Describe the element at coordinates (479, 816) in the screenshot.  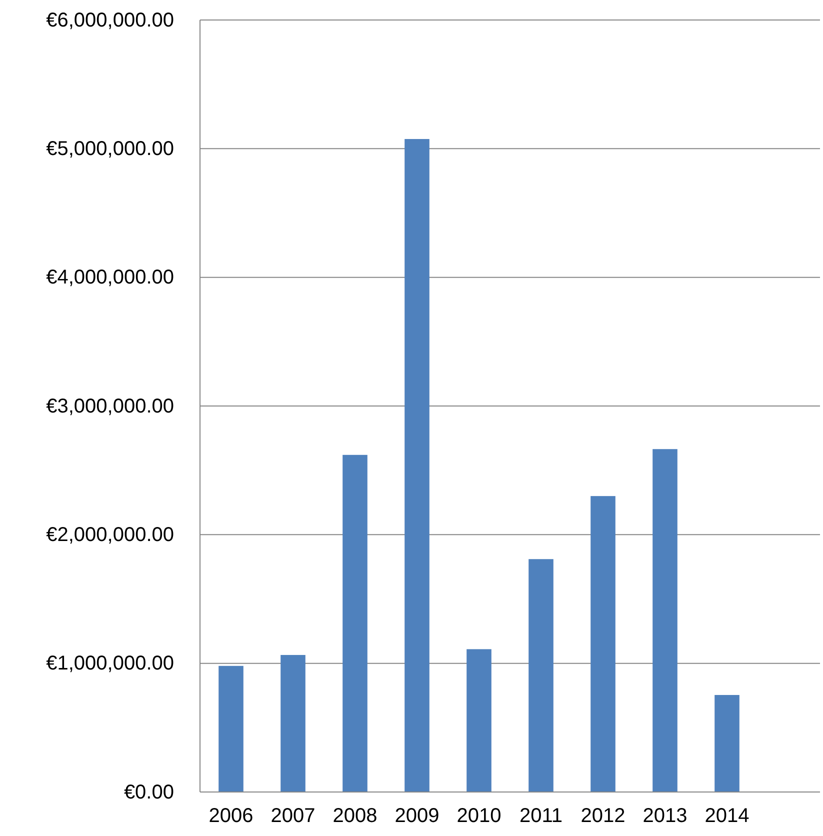
I see `x-tick-label: 2010` at that location.